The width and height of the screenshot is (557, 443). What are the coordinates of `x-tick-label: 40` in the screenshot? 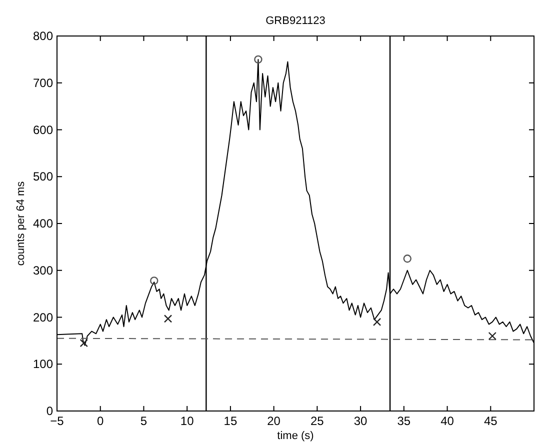 It's located at (447, 421).